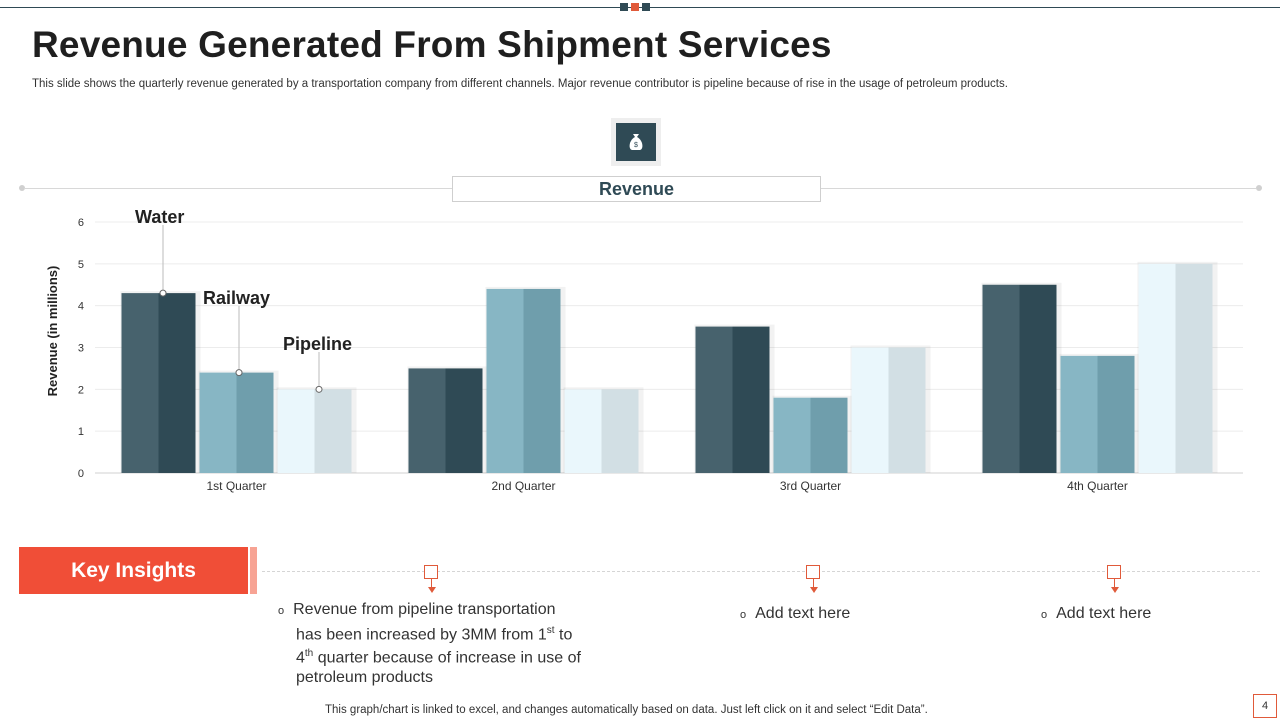 The height and width of the screenshot is (720, 1280). I want to click on bar-water-q1-left, so click(140, 383).